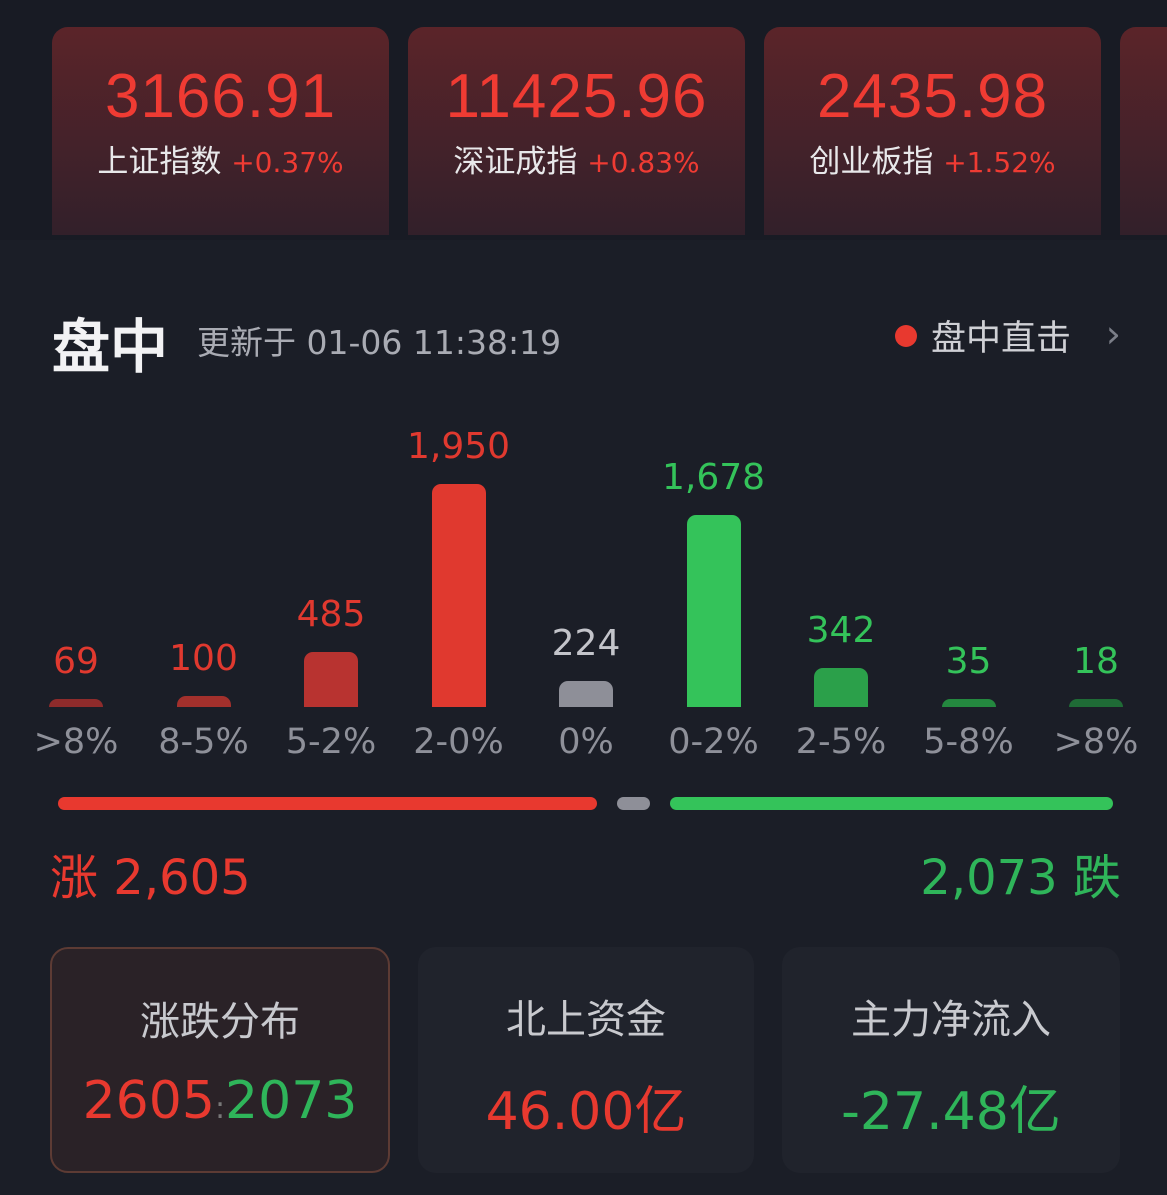 Image resolution: width=1167 pixels, height=1195 pixels. Describe the element at coordinates (150, 878) in the screenshot. I see `up-count: 涨 2,605` at that location.